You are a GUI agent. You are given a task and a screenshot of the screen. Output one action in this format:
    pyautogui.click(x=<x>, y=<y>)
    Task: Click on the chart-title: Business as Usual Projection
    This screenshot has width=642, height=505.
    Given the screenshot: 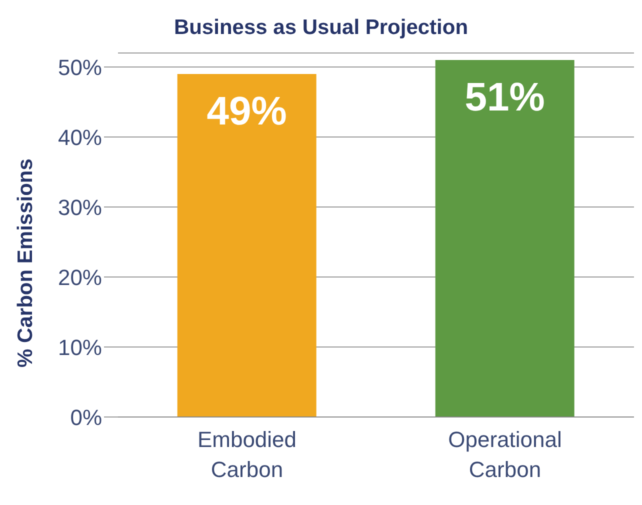 What is the action you would take?
    pyautogui.click(x=321, y=28)
    